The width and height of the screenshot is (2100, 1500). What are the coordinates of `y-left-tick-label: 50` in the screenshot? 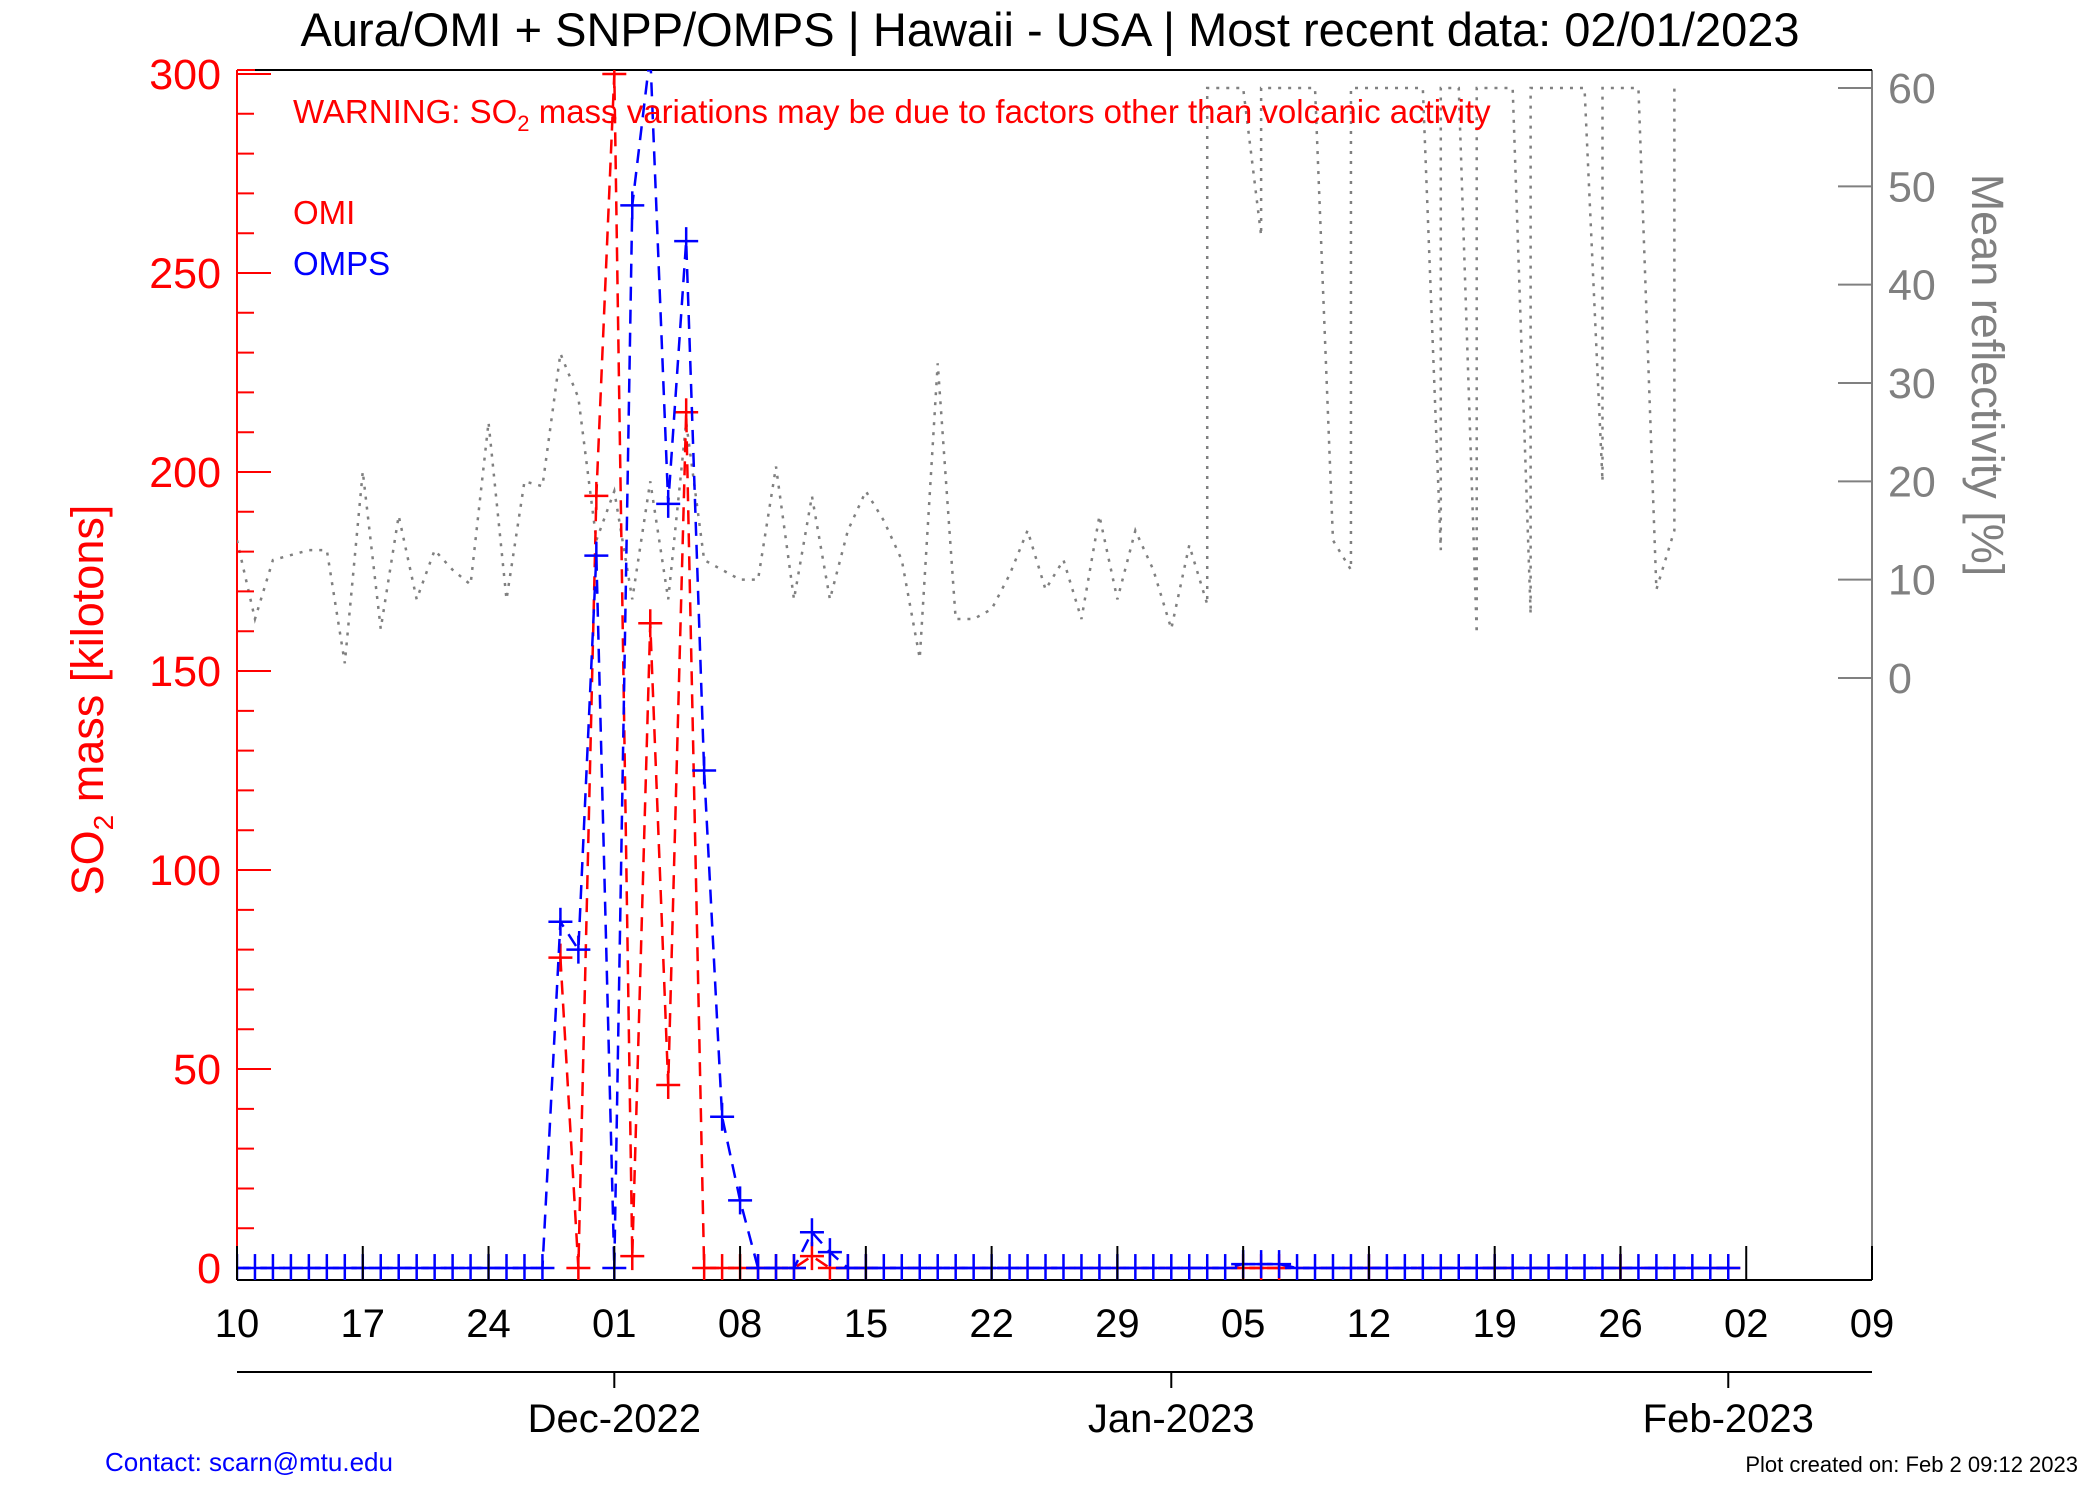 It's located at (197, 1070).